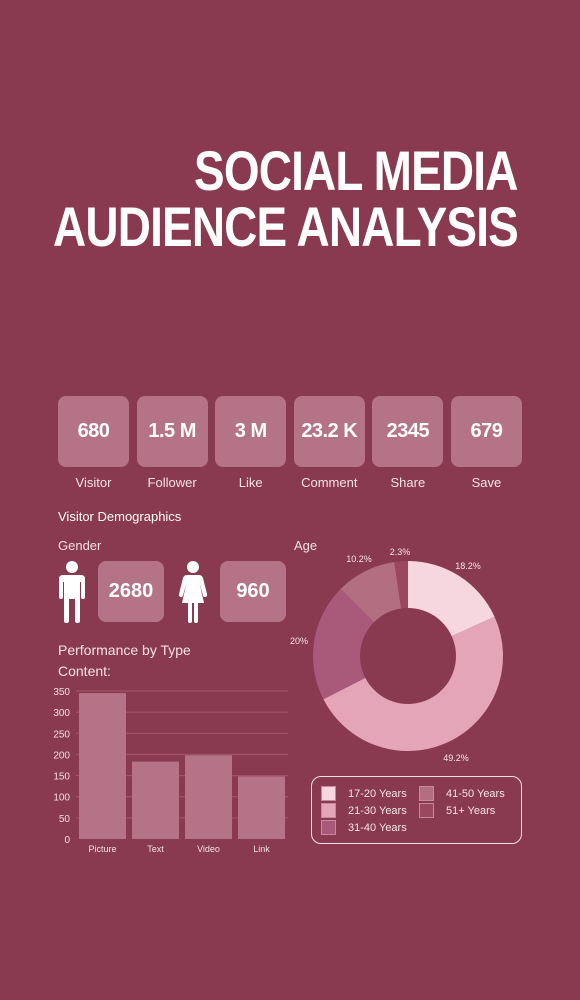  Describe the element at coordinates (286, 226) in the screenshot. I see `page-title-line-2: AUDIENCE ANALYSIS` at that location.